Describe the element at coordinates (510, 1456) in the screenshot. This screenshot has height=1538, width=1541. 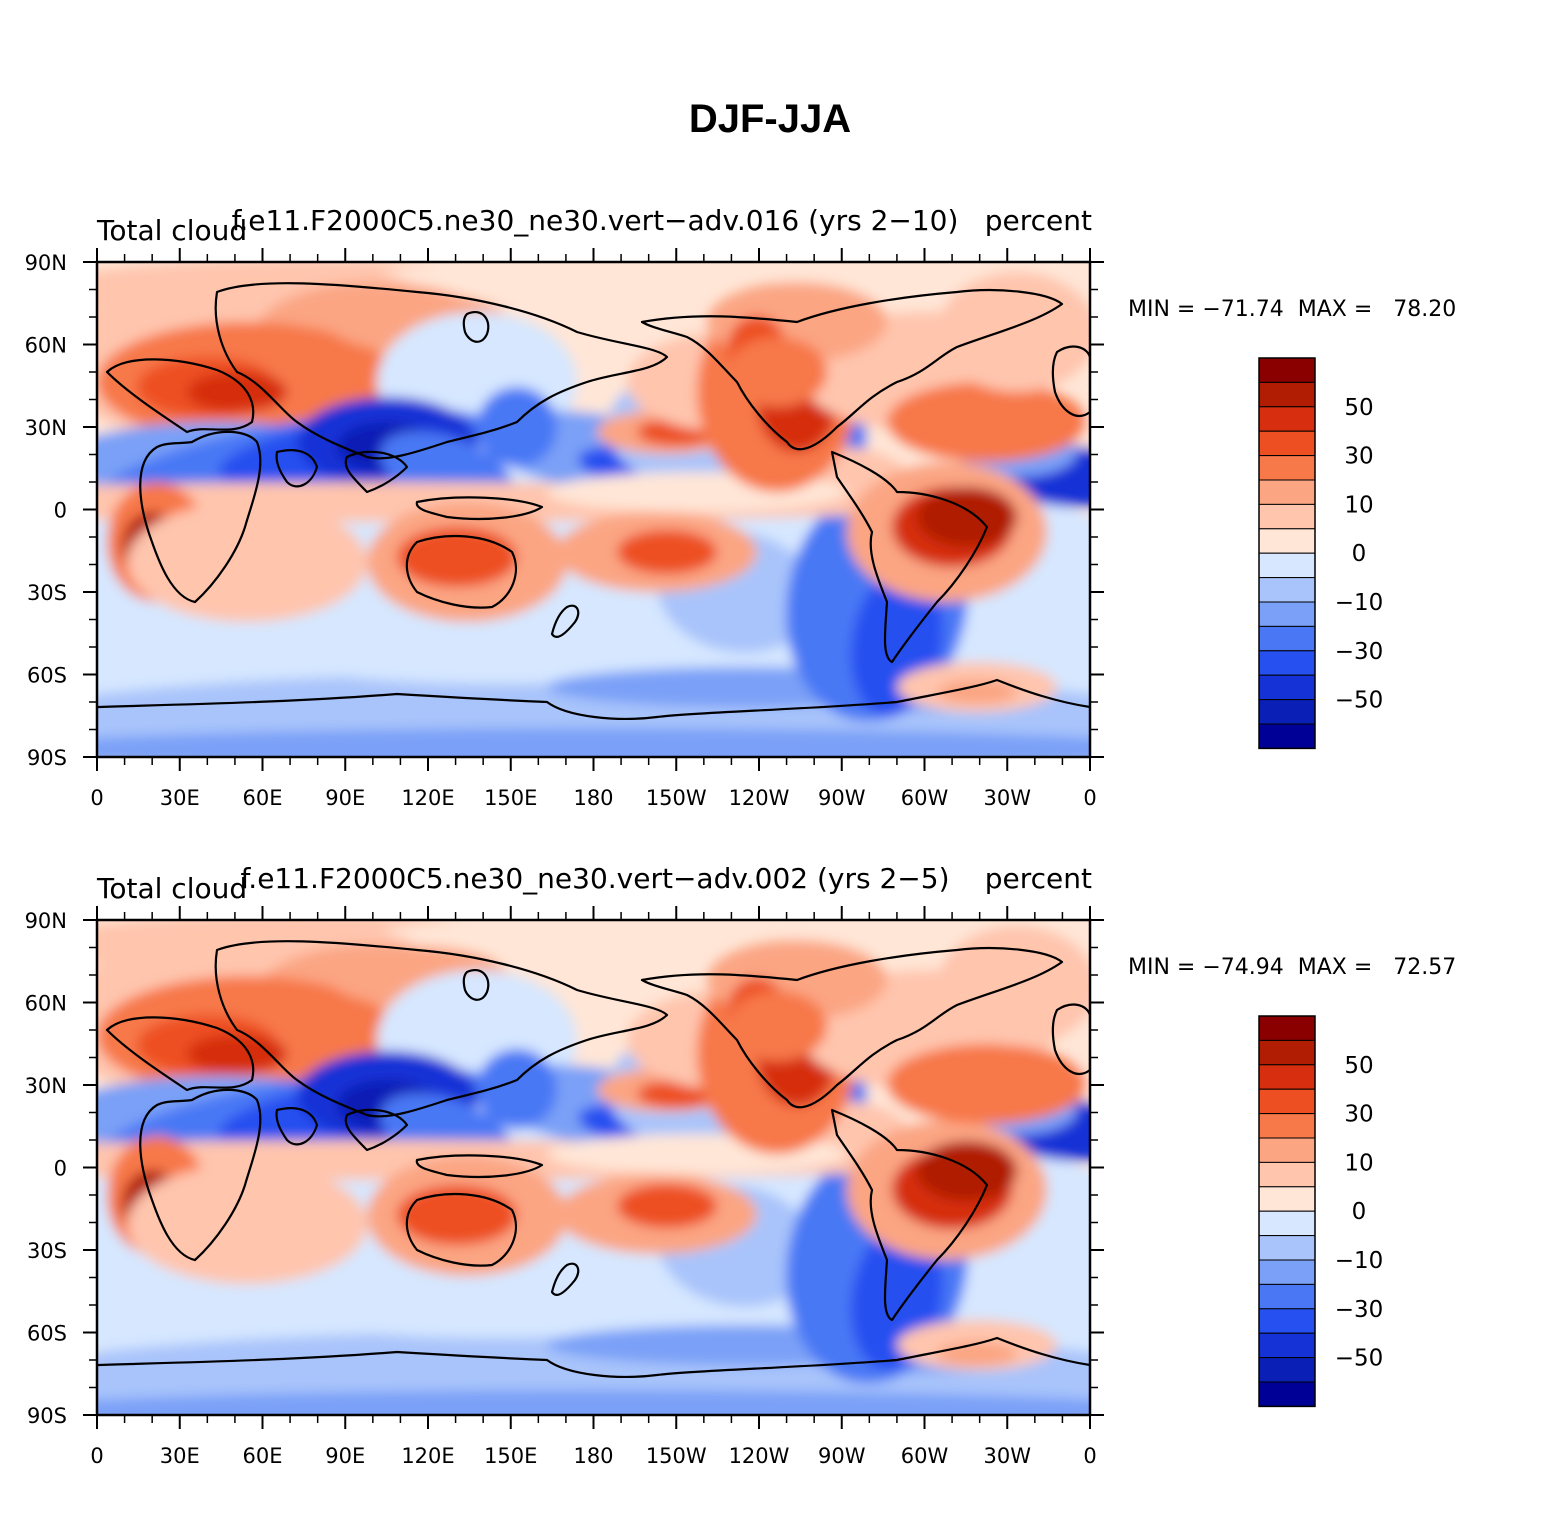
I see `x-tick-label: 150E` at that location.